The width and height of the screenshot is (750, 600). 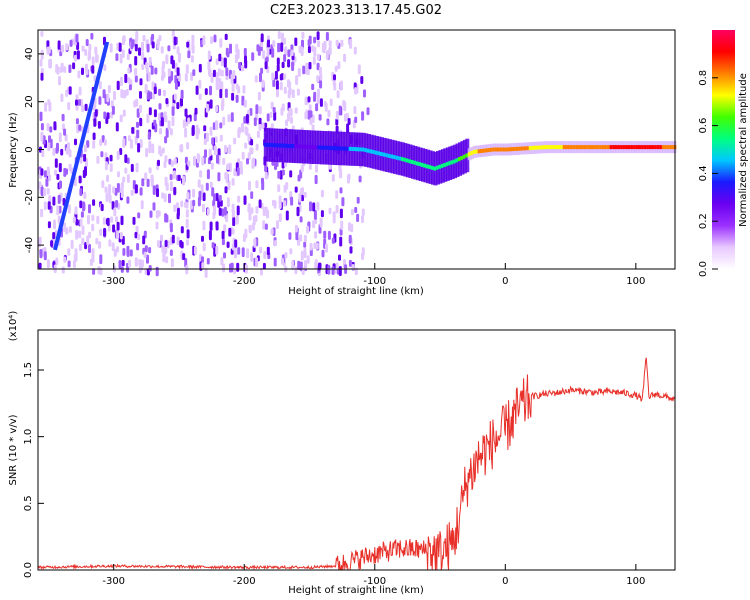 What do you see at coordinates (743, 150) in the screenshot?
I see `colorbar-label: Normalized spectral amplitude` at bounding box center [743, 150].